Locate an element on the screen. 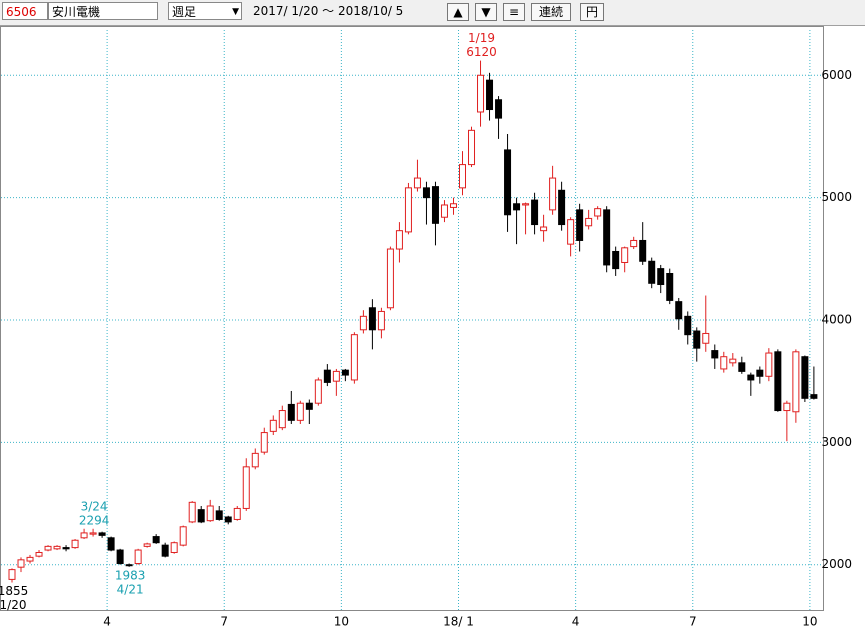 The width and height of the screenshot is (865, 638). name-field: 安川電機 is located at coordinates (103, 11).